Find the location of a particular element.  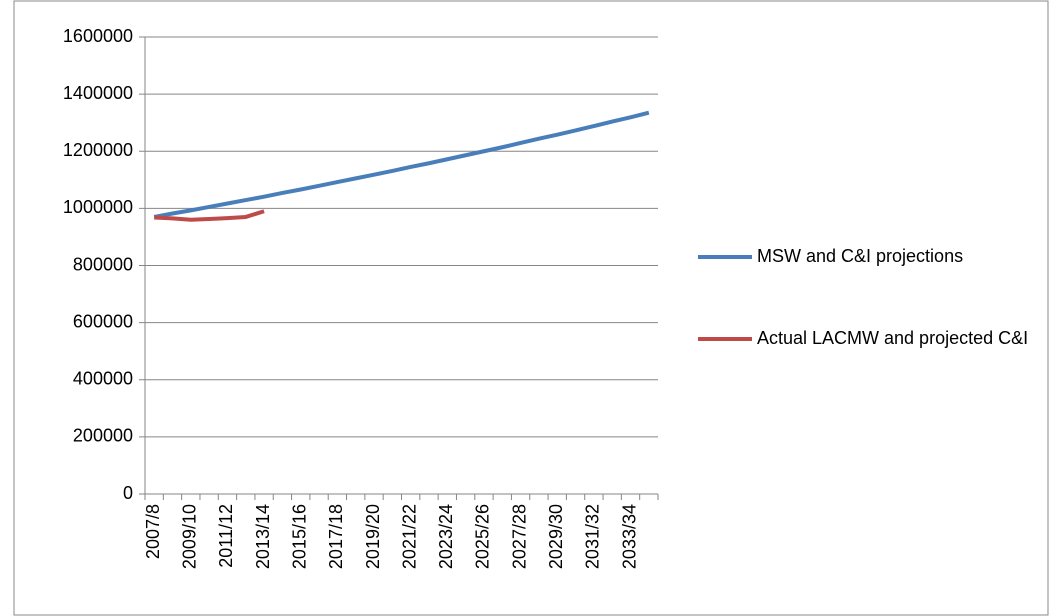

y-tick-label: 400000 is located at coordinates (103, 379).